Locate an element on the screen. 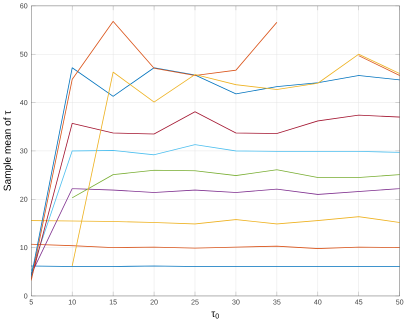  line-series is located at coordinates (236, 183).